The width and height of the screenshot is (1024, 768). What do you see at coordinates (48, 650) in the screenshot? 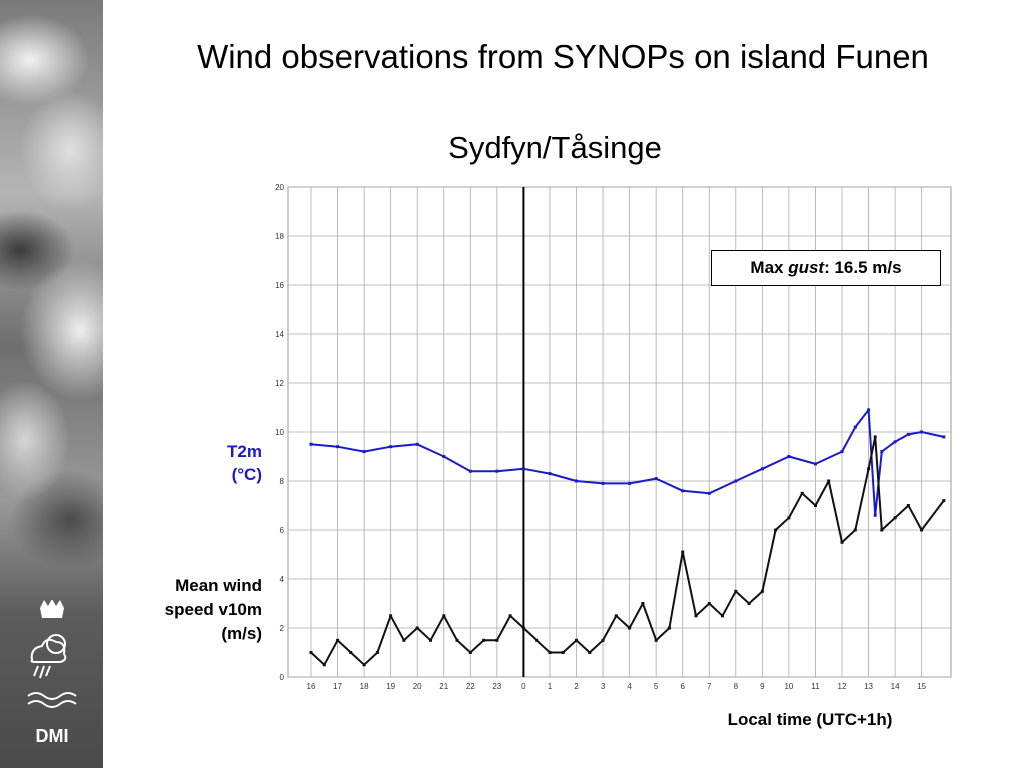
I see `cloud-icon` at bounding box center [48, 650].